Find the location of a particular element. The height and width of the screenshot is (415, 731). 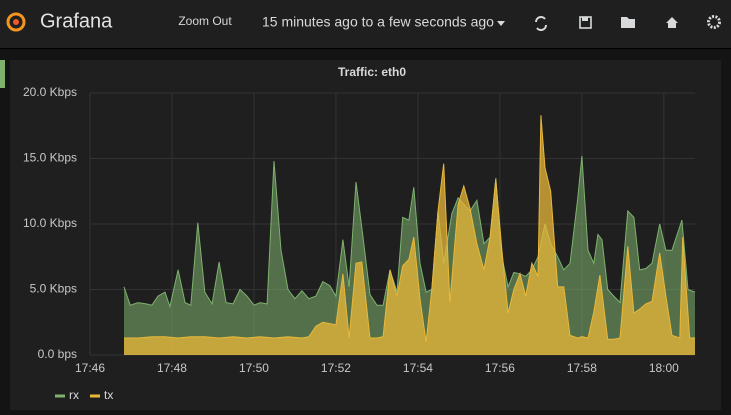

top-bar is located at coordinates (365, 24).